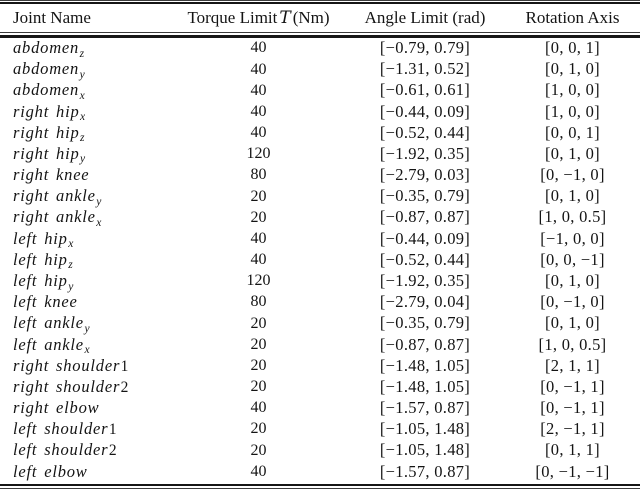 This screenshot has height=496, width=640. Describe the element at coordinates (50, 471) in the screenshot. I see `joint-name-text: left elbow` at that location.